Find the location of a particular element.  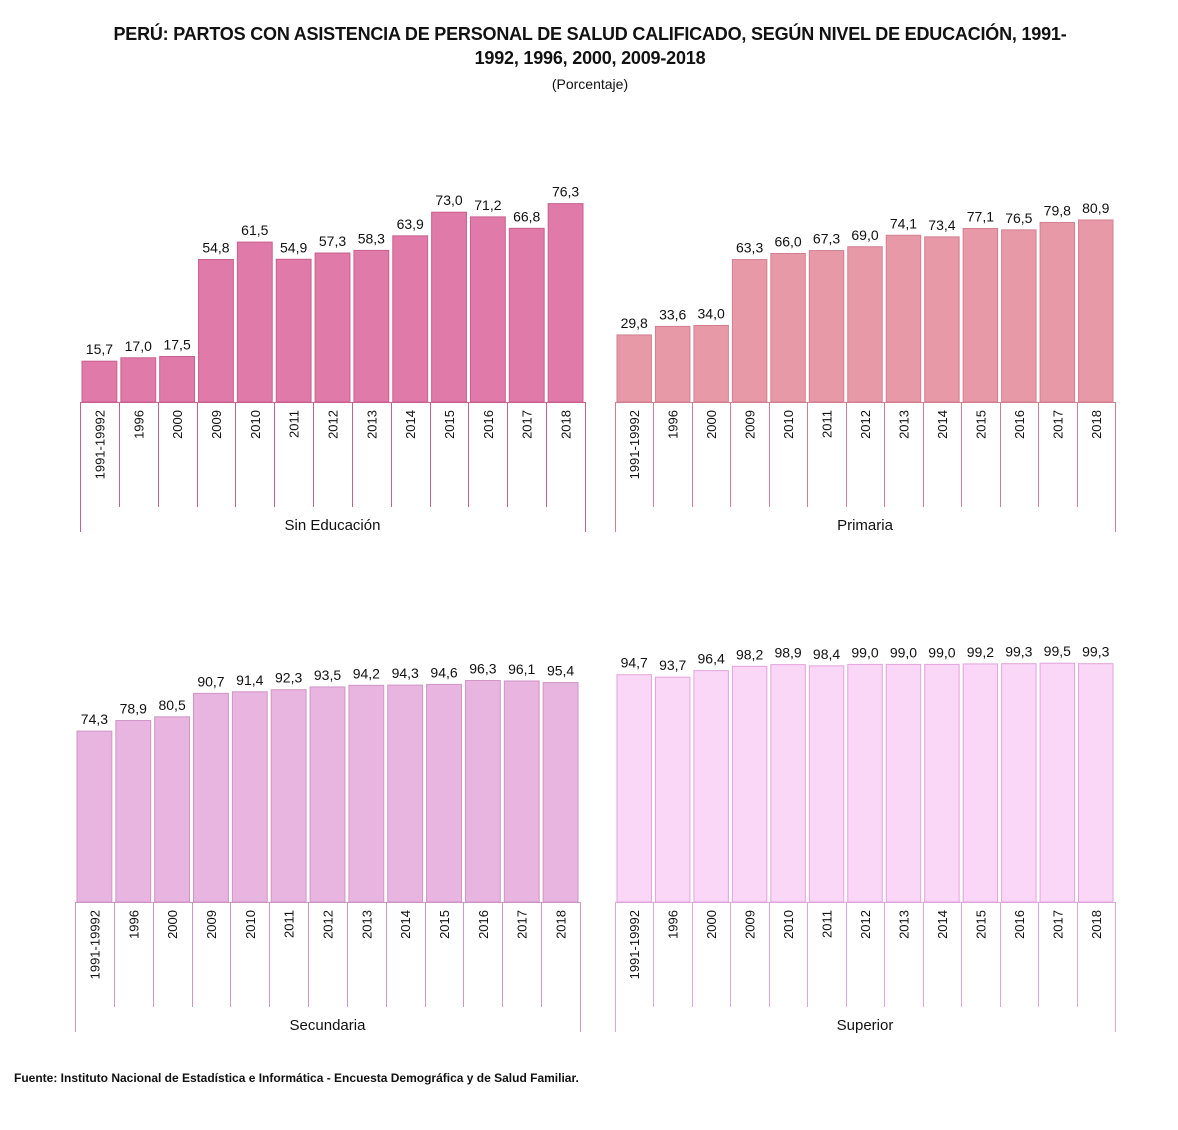

data-label: 79,8 is located at coordinates (1057, 210).